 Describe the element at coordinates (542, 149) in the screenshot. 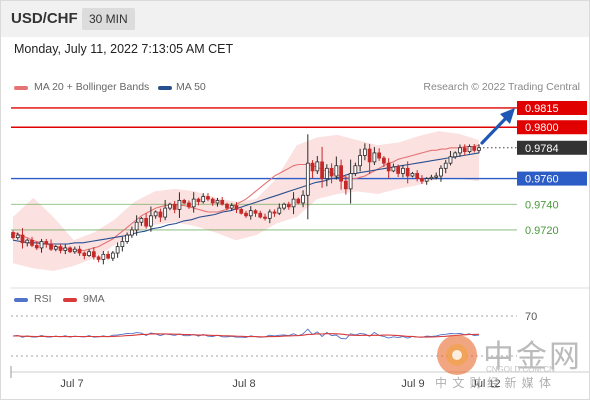

I see `level-0-9784-label: 0.9784` at that location.